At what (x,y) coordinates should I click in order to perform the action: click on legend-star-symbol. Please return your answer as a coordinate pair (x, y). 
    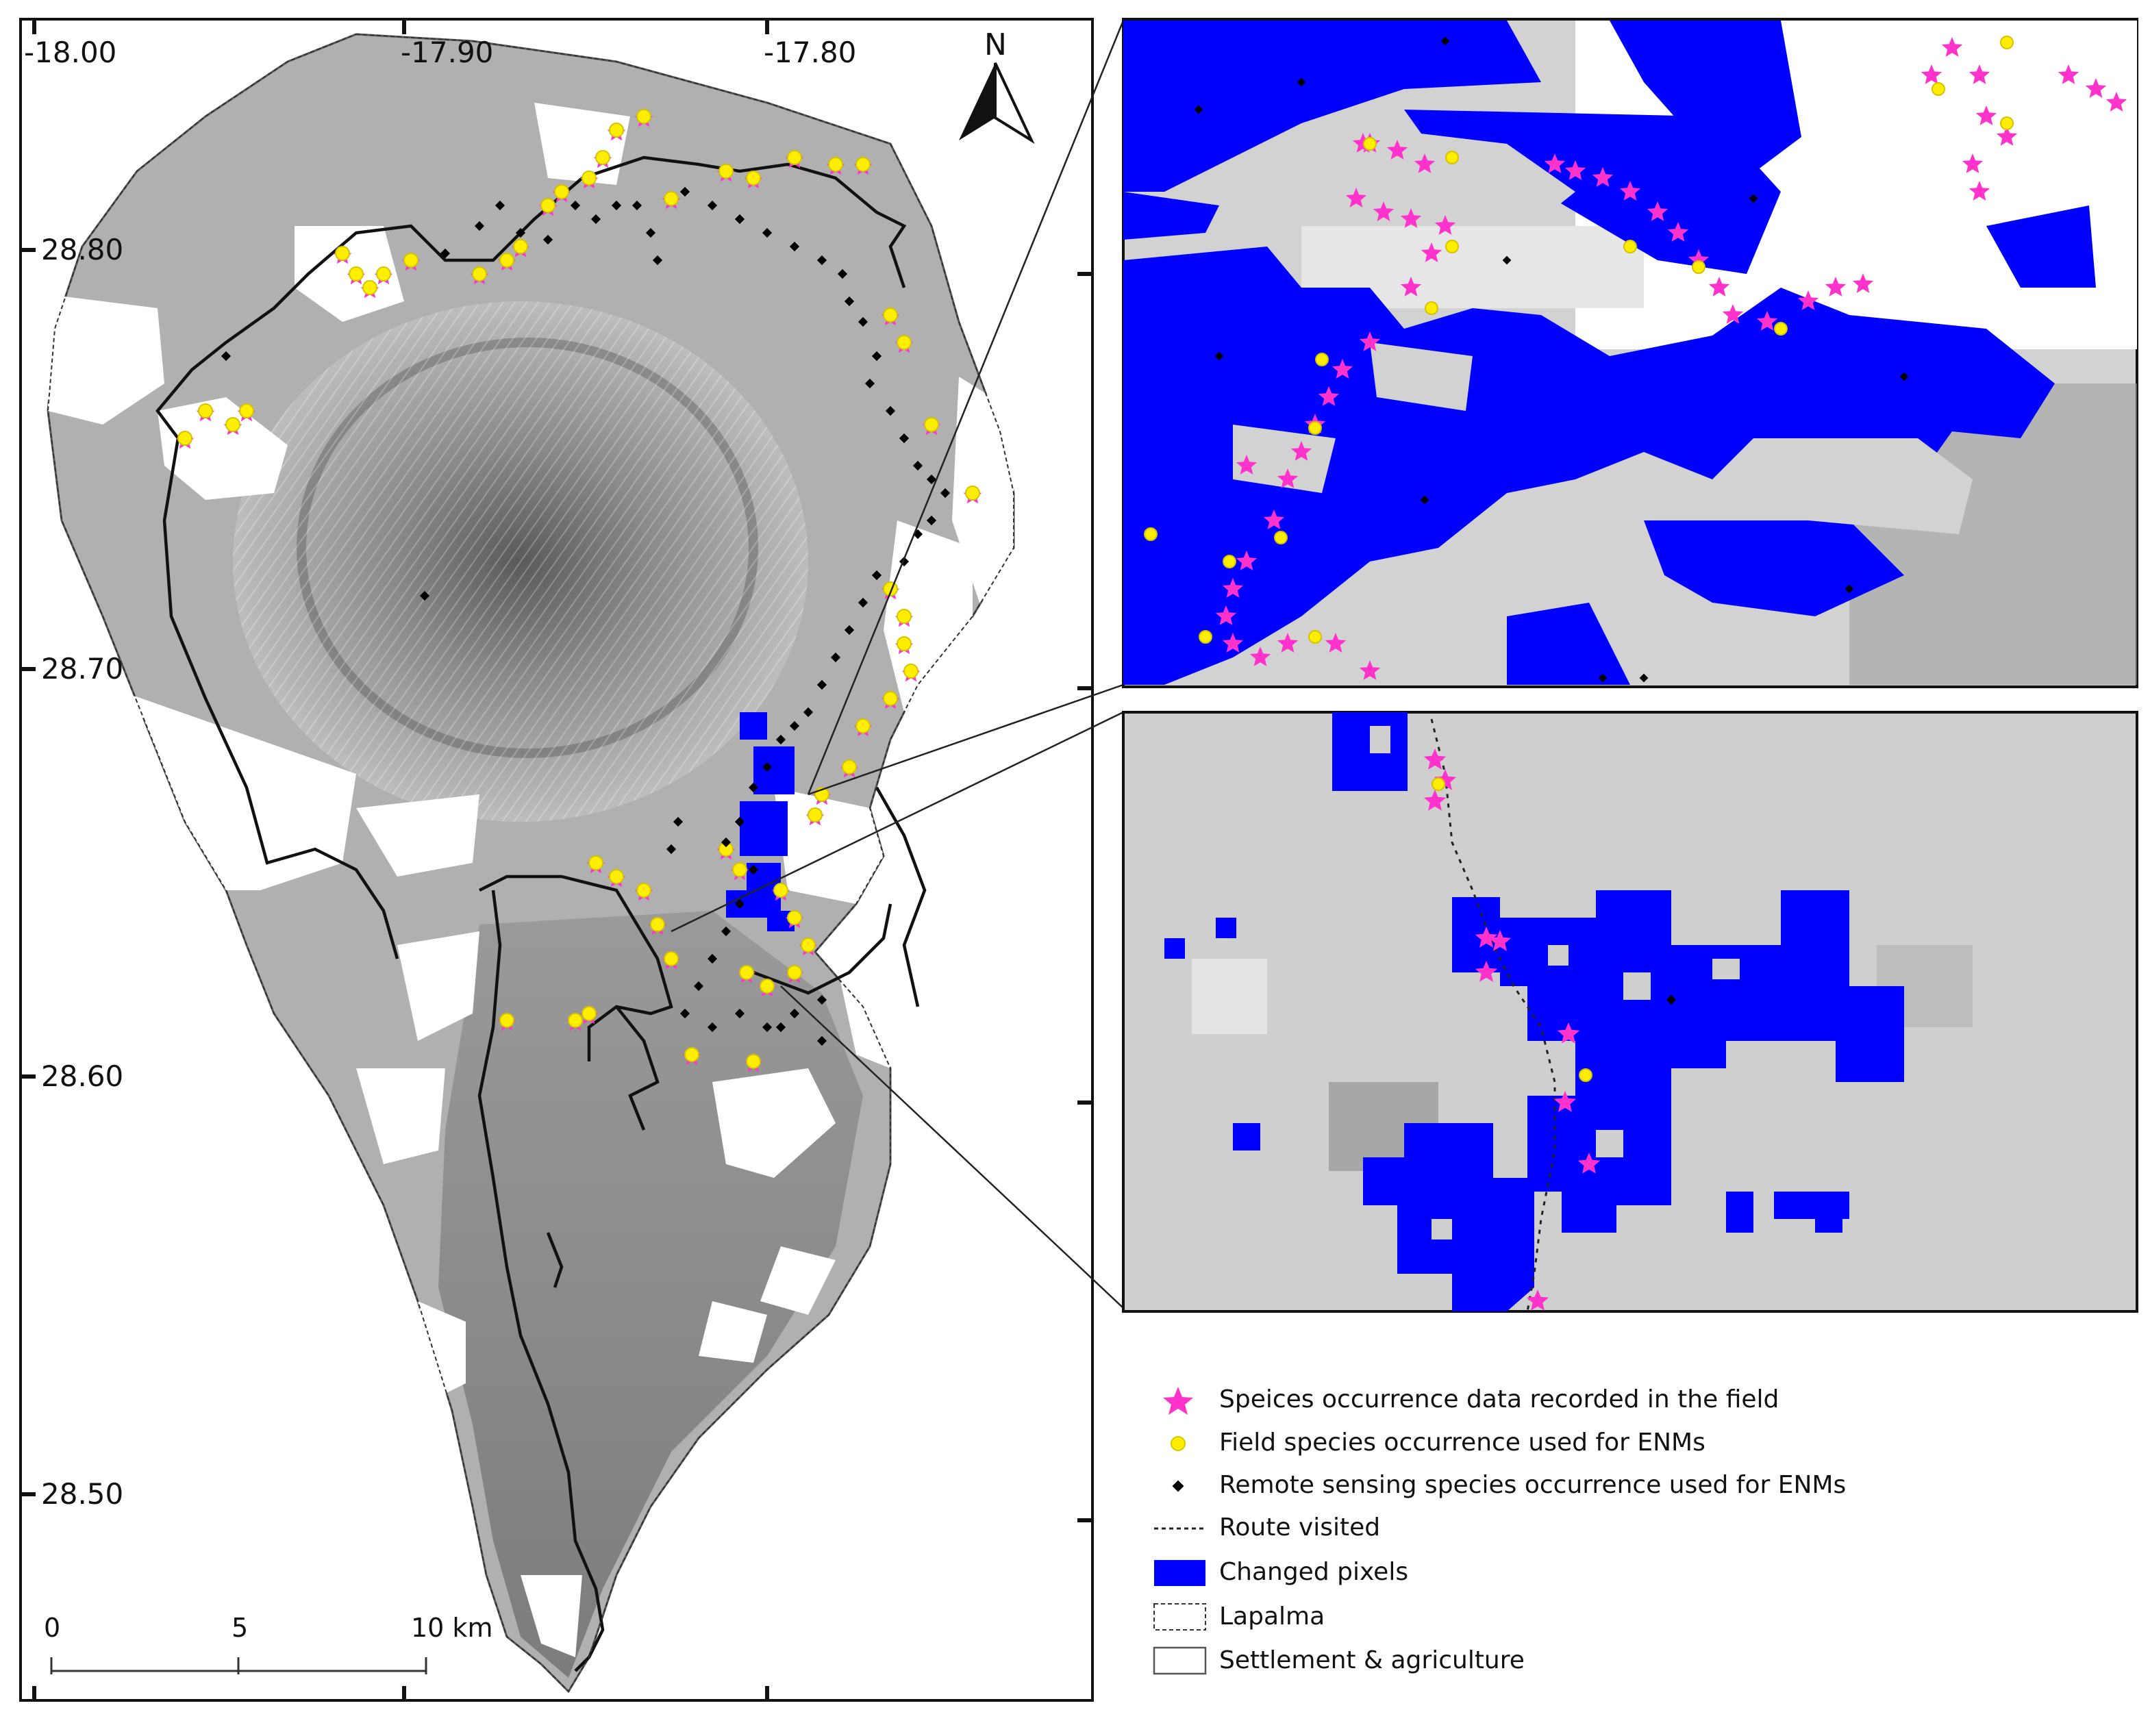
    Looking at the image, I should click on (1178, 1401).